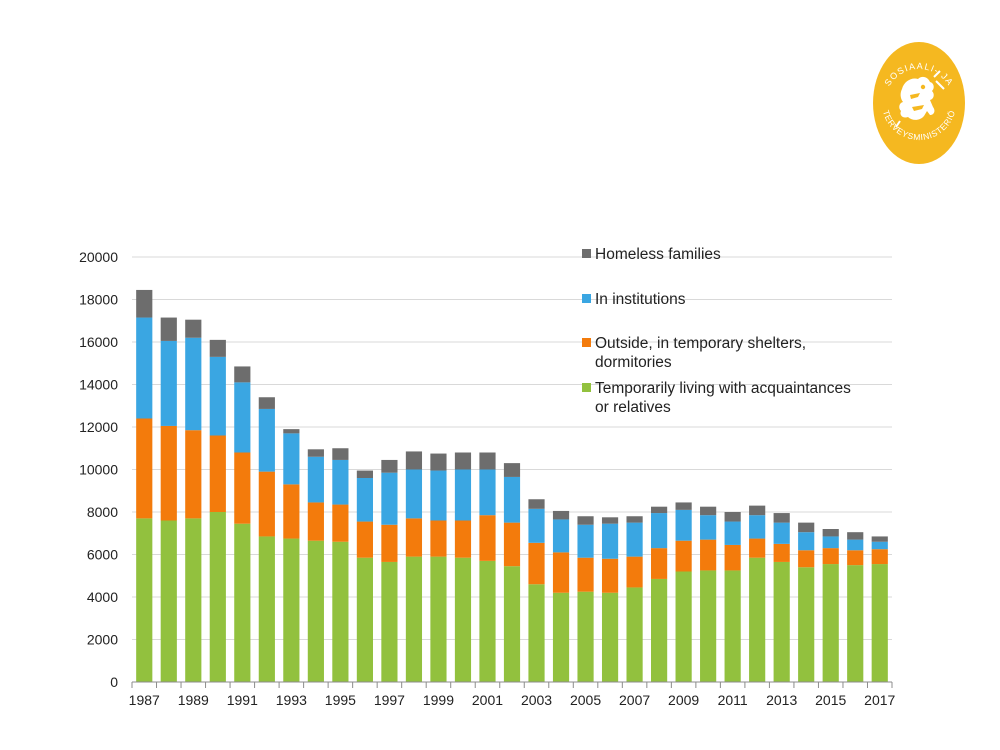  Describe the element at coordinates (723, 388) in the screenshot. I see `legend-label: Temporarily living with acquaintances` at that location.